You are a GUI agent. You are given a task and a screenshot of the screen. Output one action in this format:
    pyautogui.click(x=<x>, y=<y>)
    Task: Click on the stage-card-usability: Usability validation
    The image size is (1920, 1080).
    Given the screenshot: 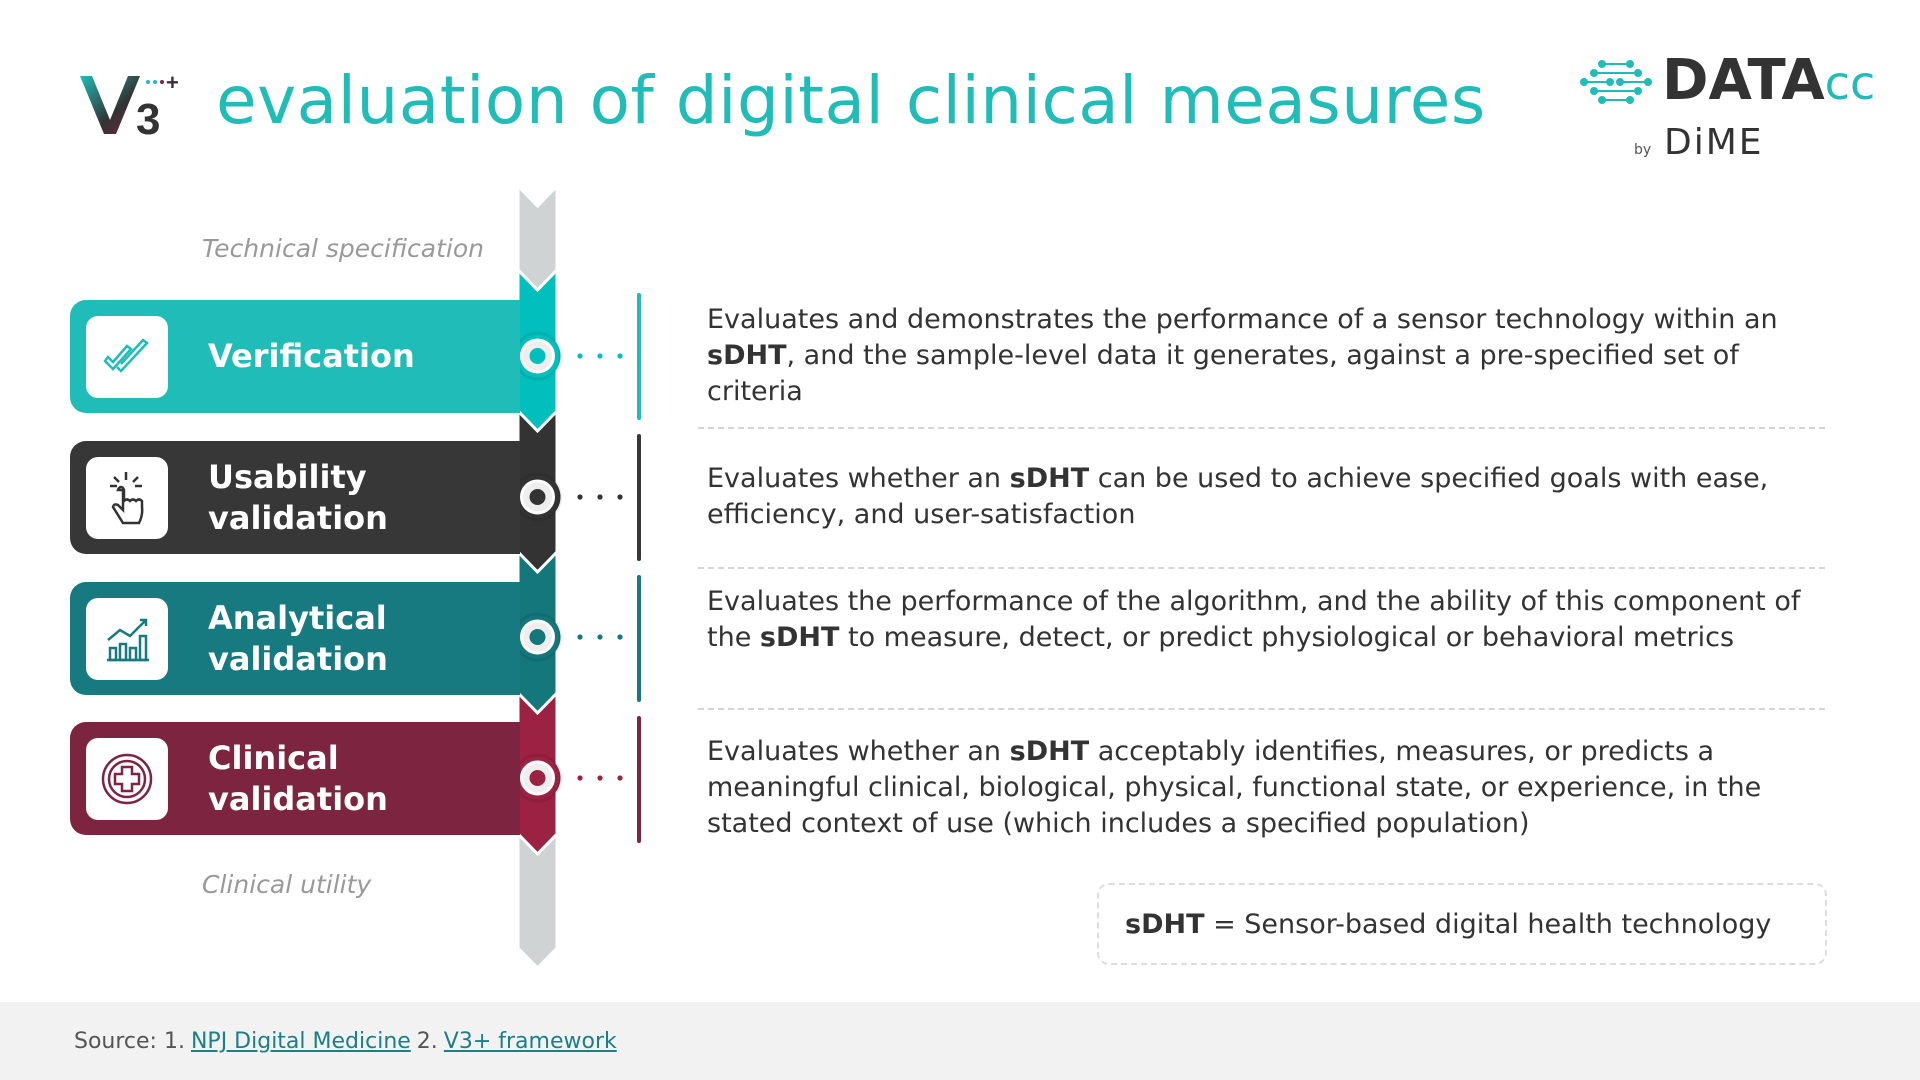 What is the action you would take?
    pyautogui.click(x=295, y=497)
    